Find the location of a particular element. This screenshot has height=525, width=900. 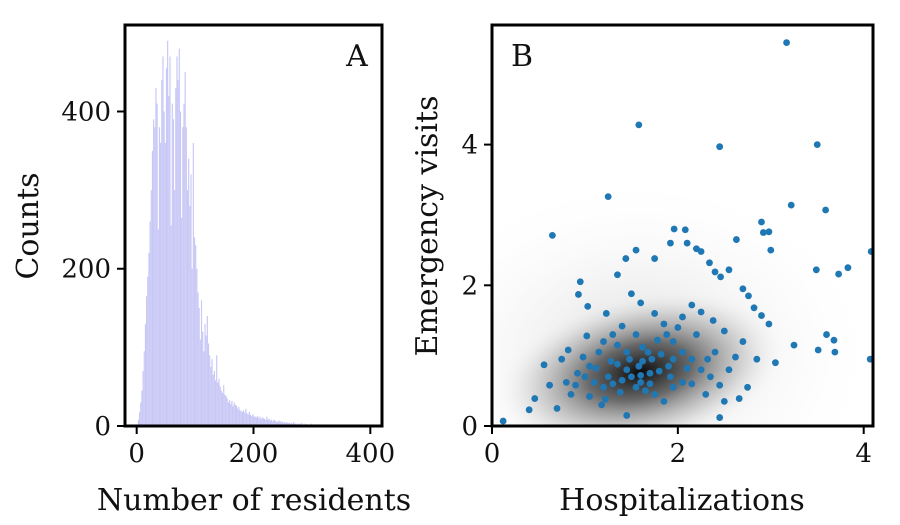

panel-a-label: A is located at coordinates (356, 56).